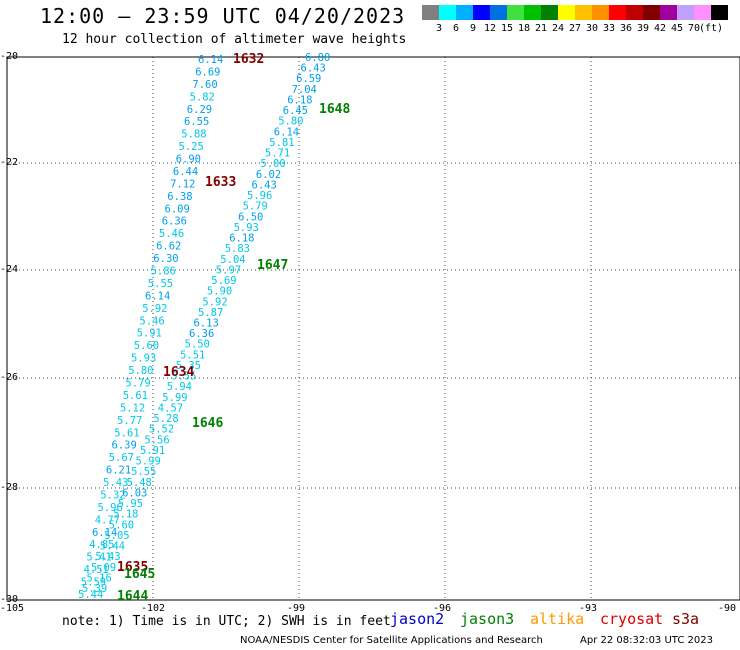  Describe the element at coordinates (121, 458) in the screenshot. I see `wave-height-value: 5.67` at that location.